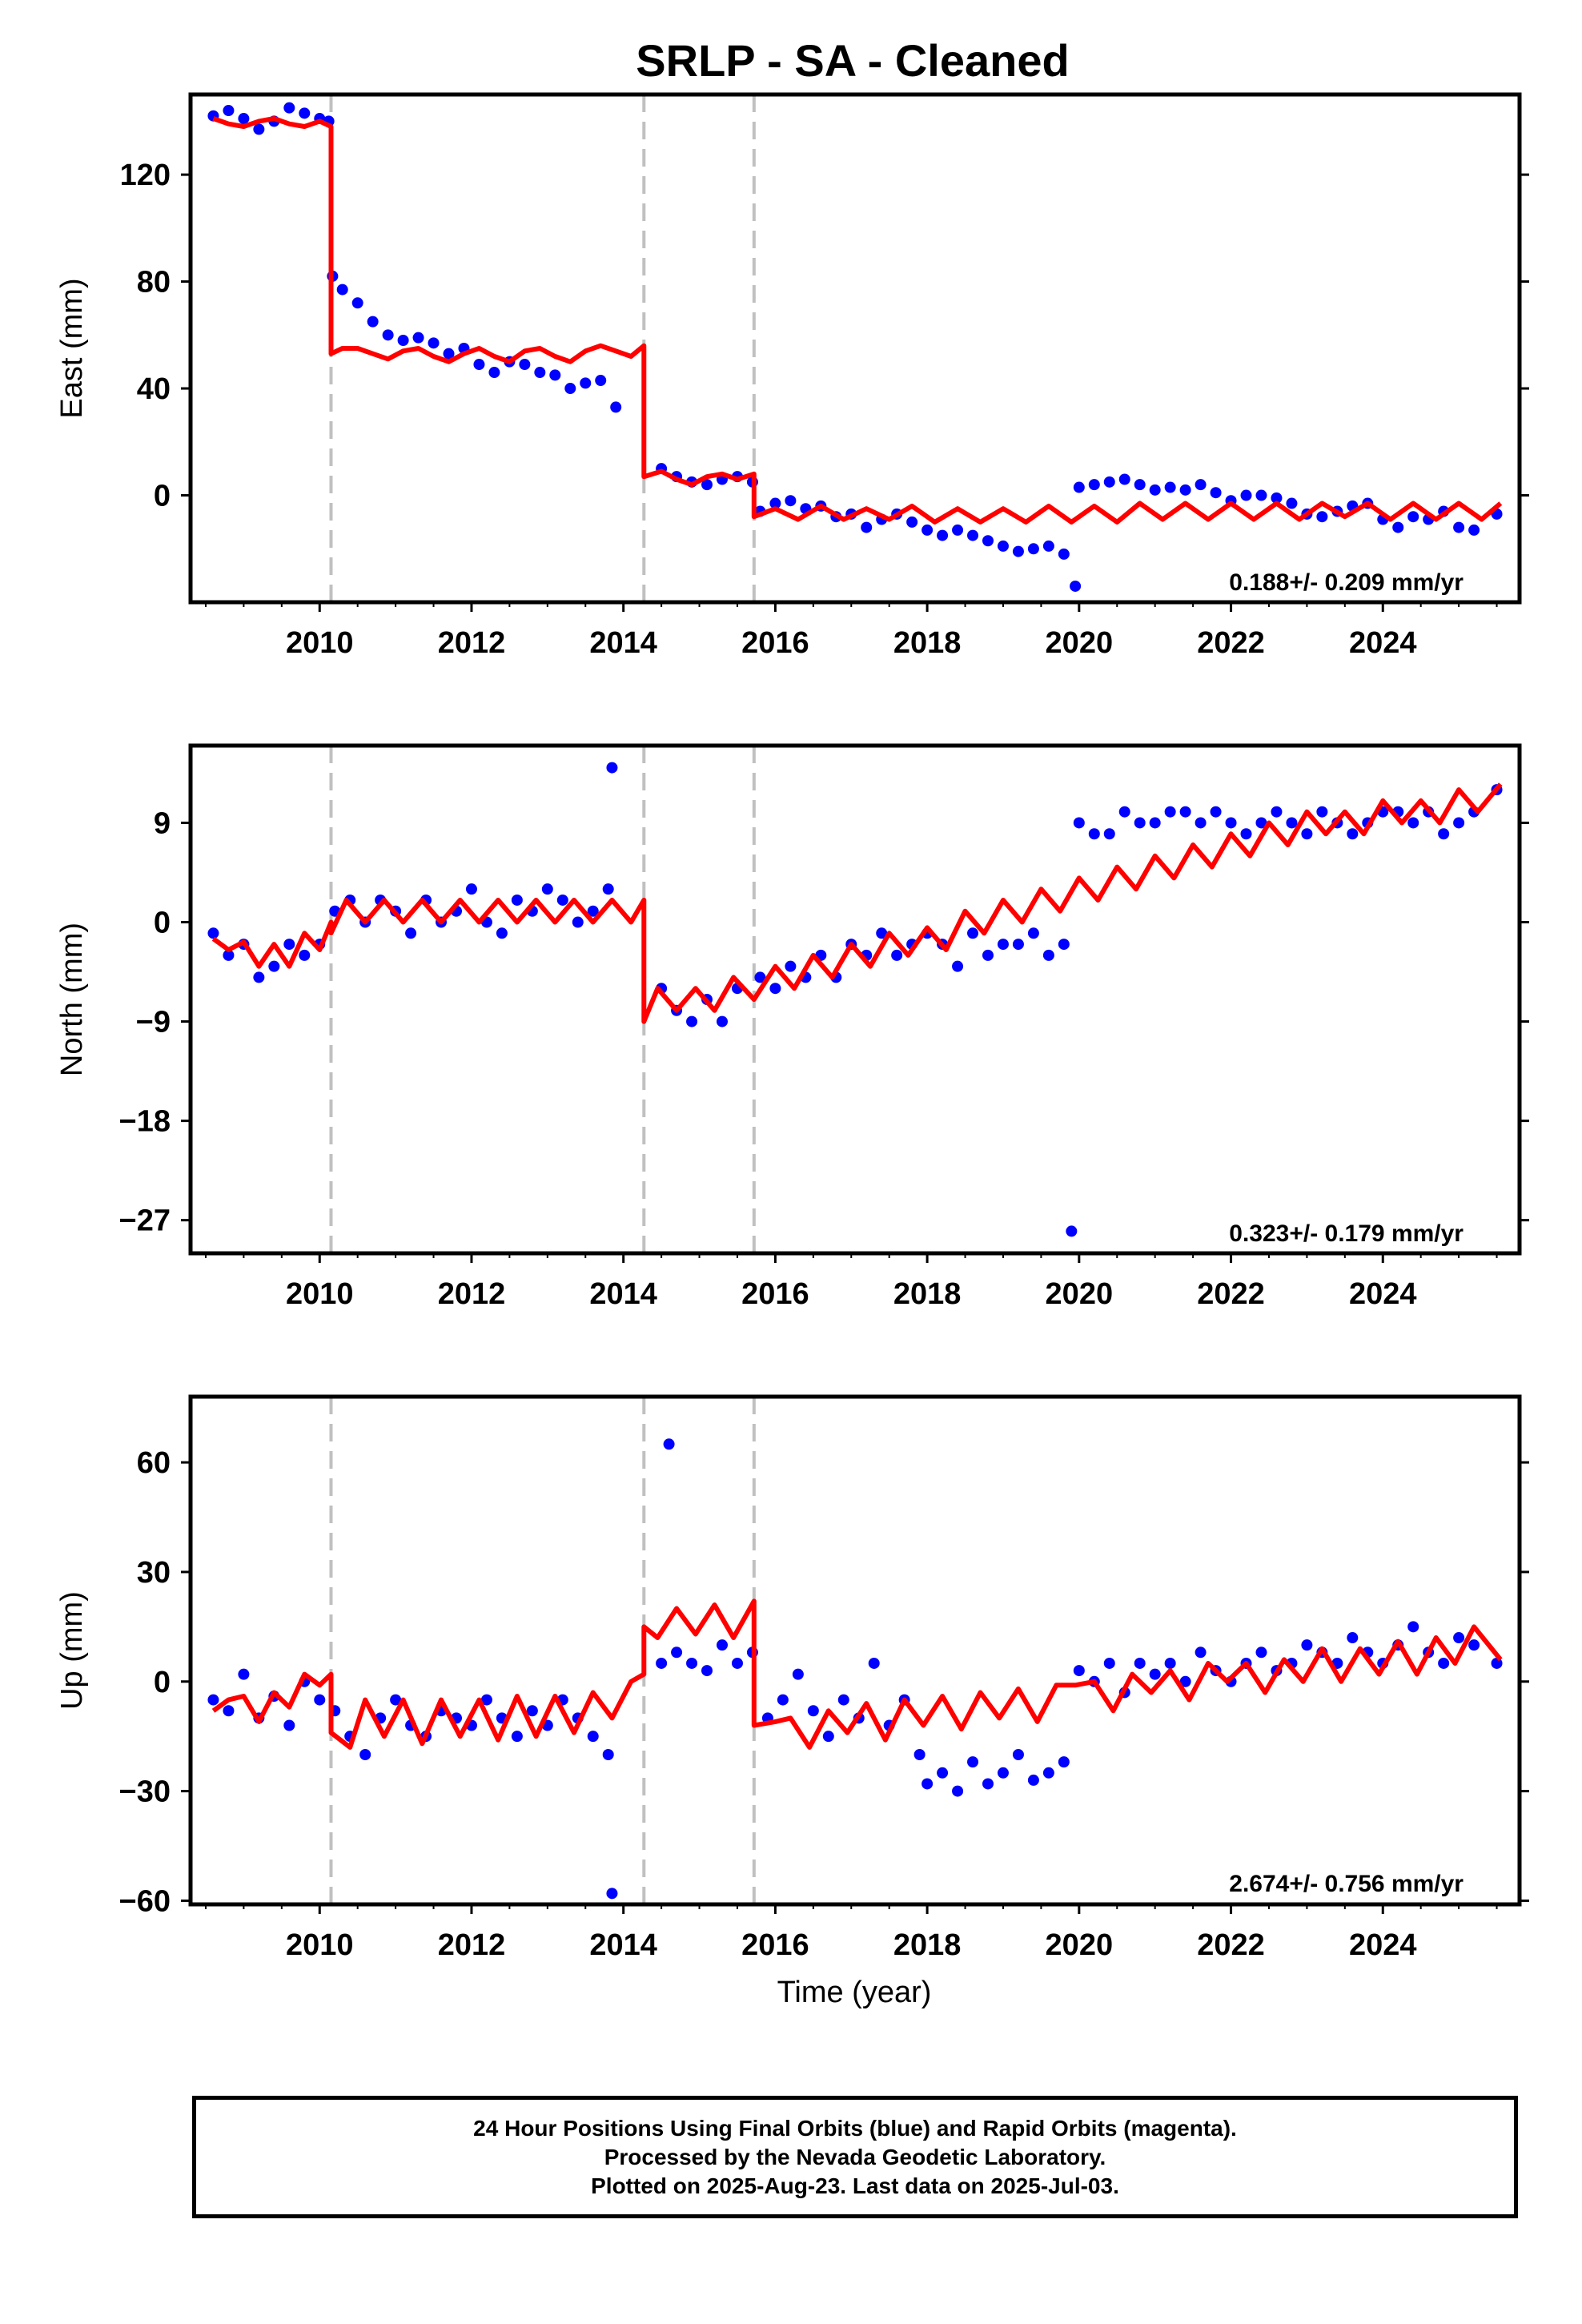 Image resolution: width=1582 pixels, height=2324 pixels. Describe the element at coordinates (1383, 1945) in the screenshot. I see `up-x-tick-label: 2024` at that location.